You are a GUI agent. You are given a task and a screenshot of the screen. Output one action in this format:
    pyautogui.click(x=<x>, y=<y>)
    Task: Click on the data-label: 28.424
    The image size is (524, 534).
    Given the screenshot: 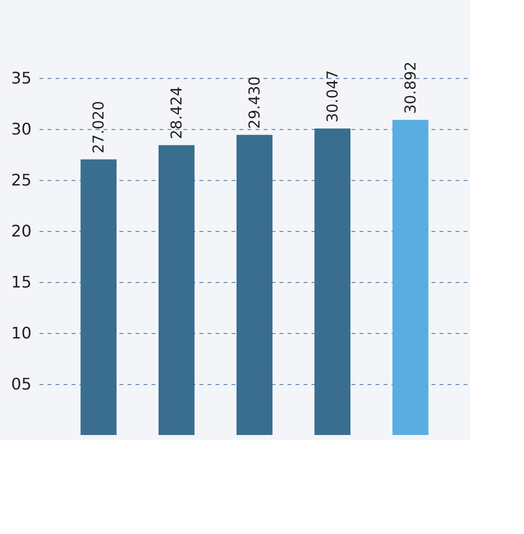 What is the action you would take?
    pyautogui.click(x=177, y=113)
    